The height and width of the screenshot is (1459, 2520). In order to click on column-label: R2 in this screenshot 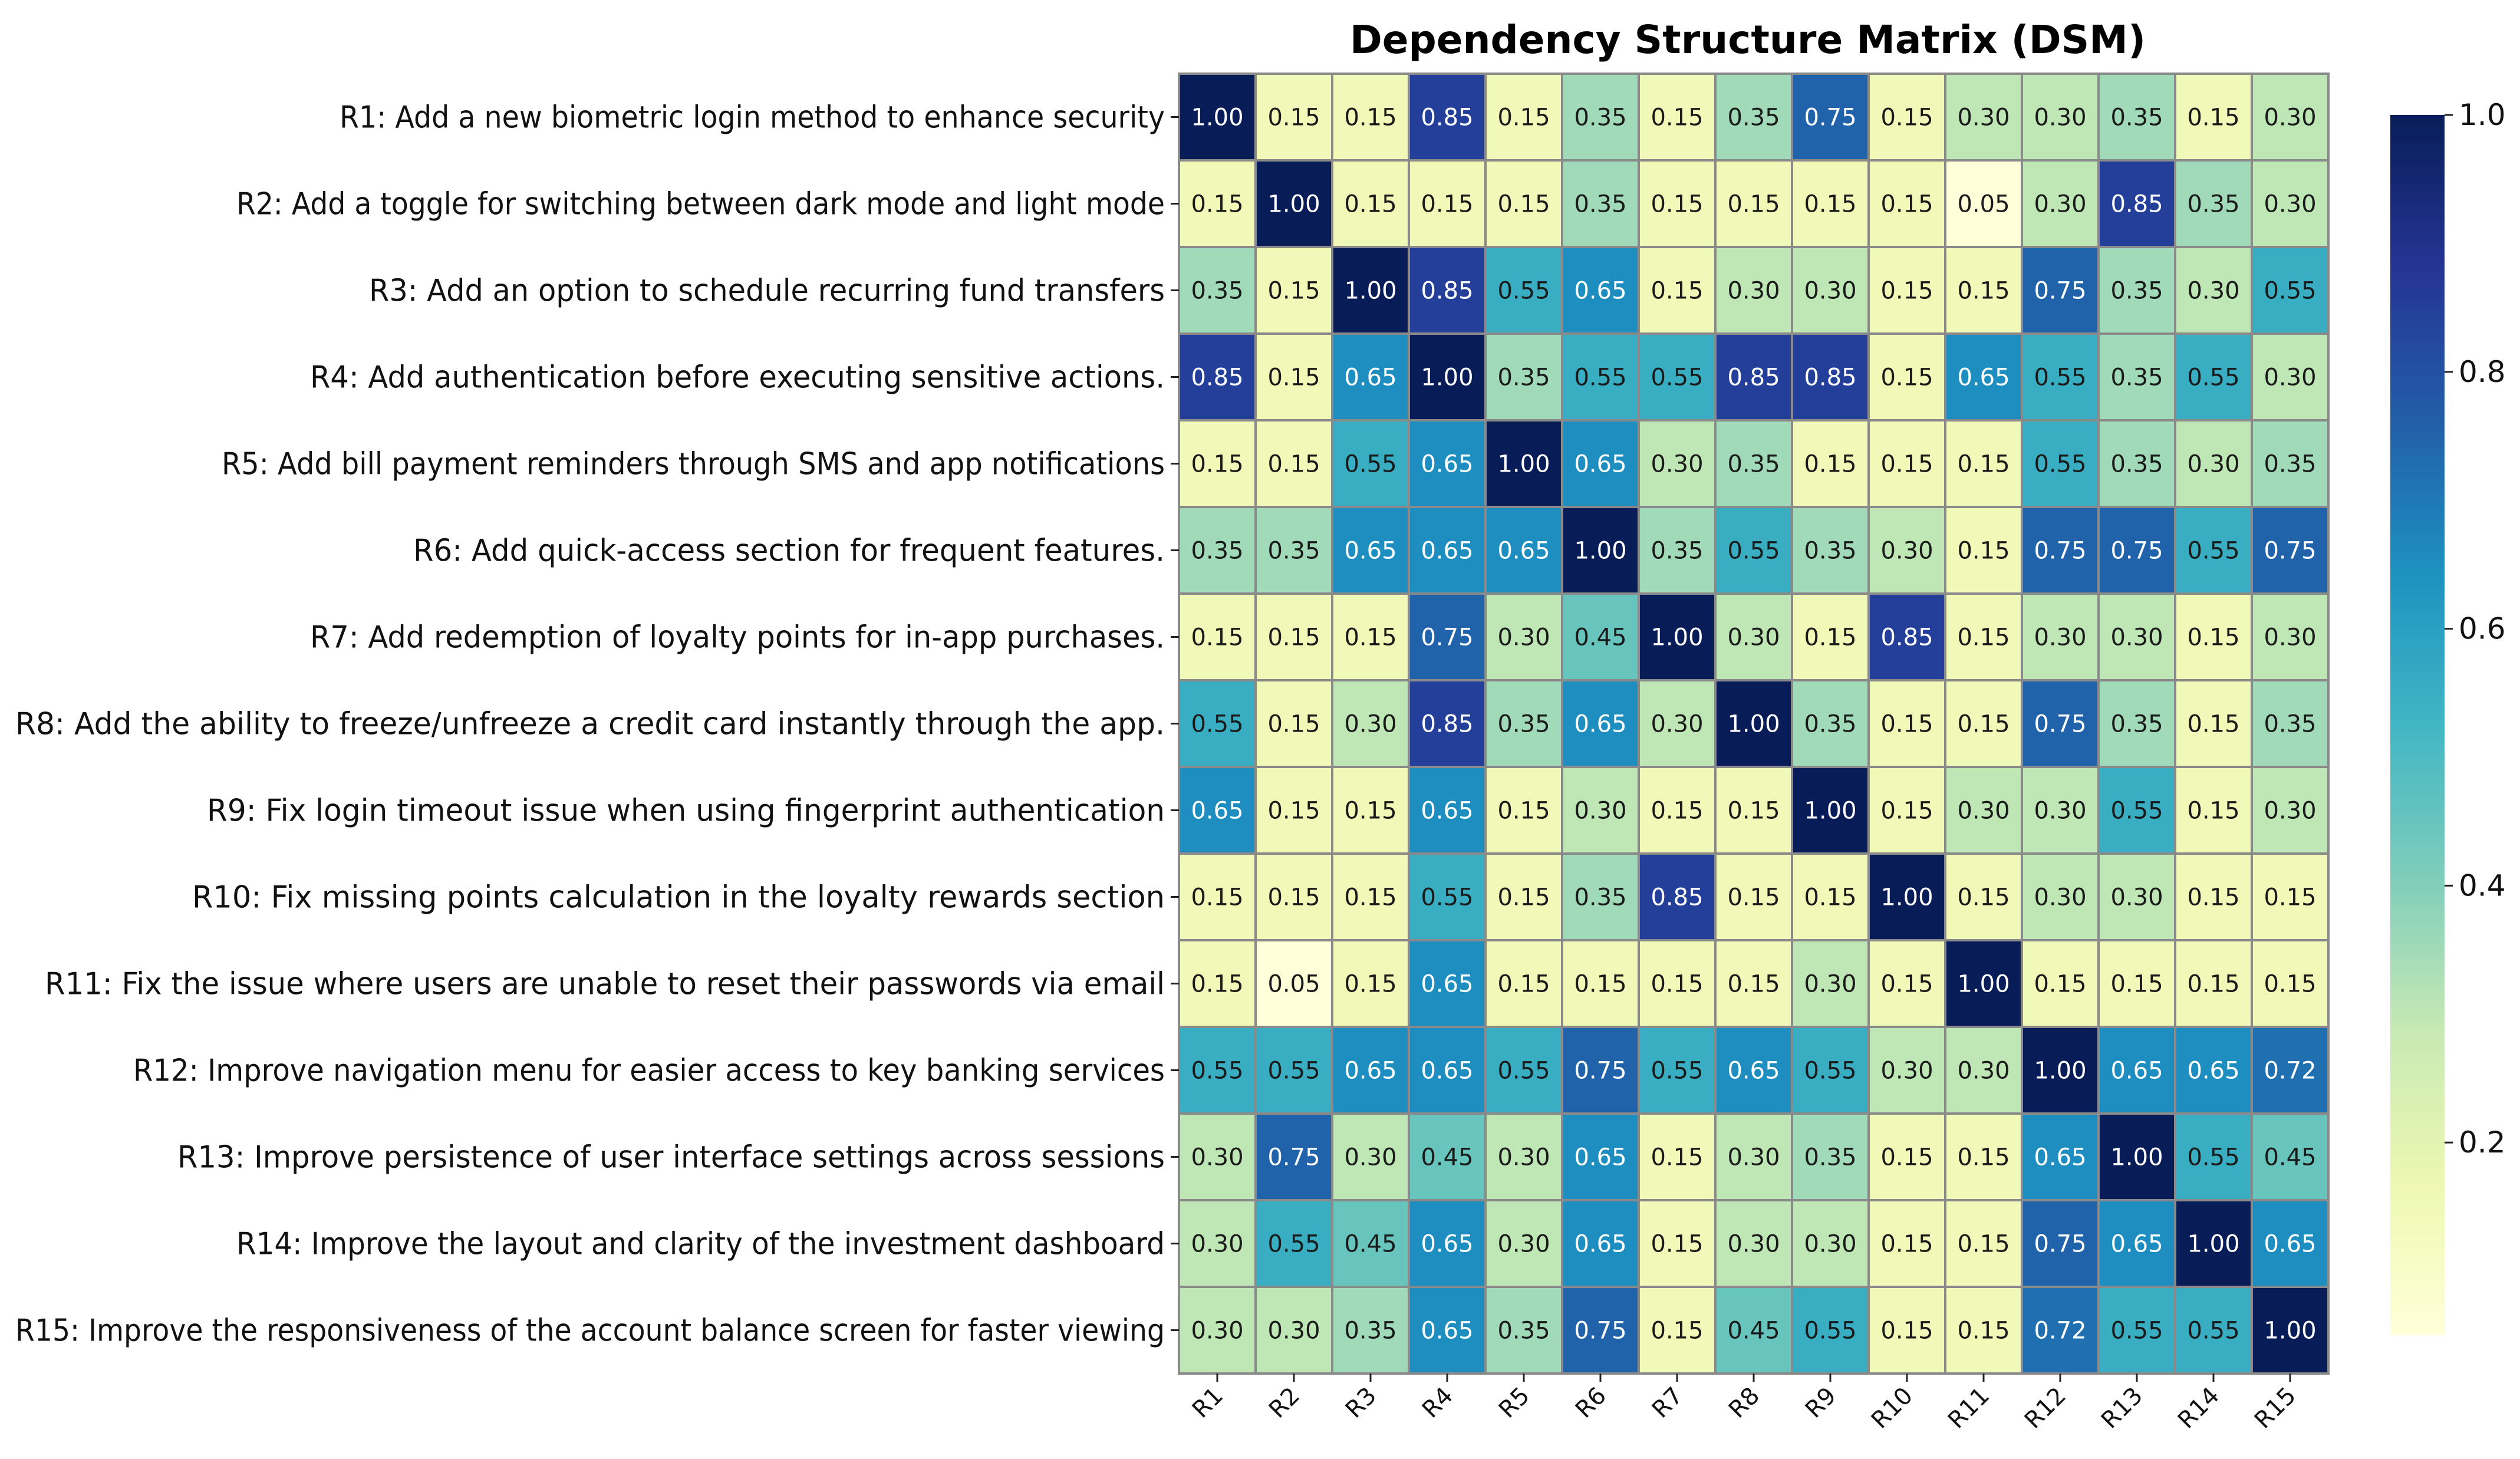, I will do `click(1284, 1403)`.